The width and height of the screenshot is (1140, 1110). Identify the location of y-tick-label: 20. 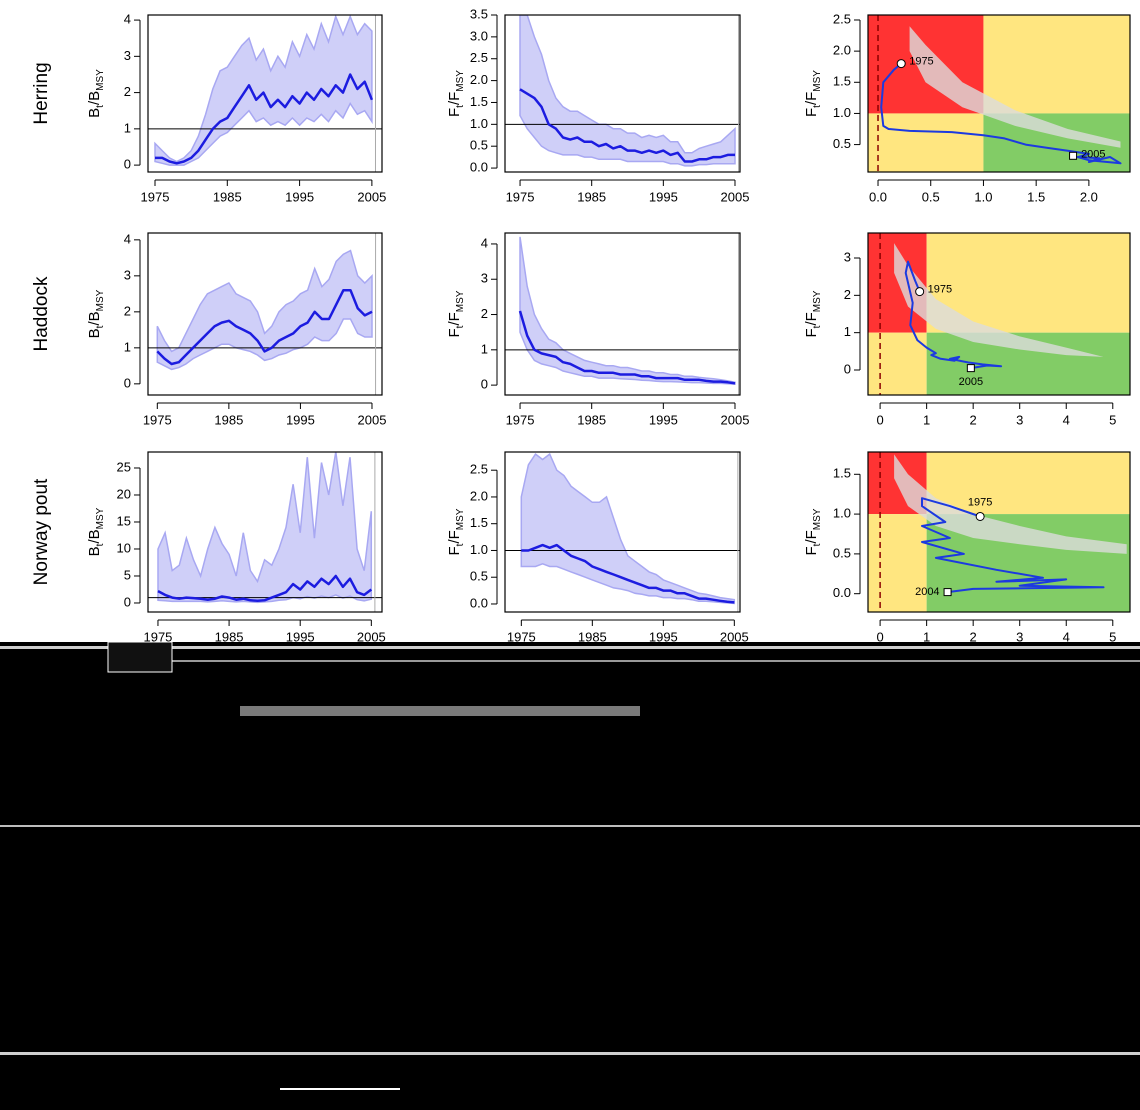
(124, 493).